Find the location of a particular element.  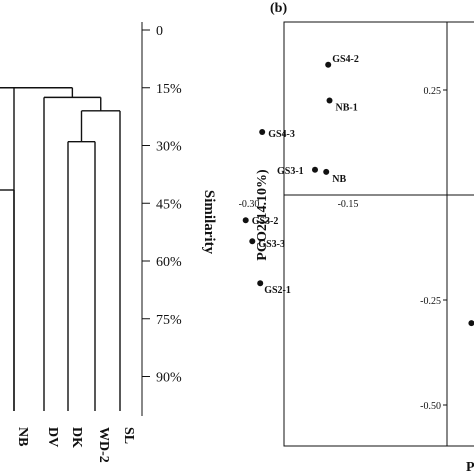

leaf-label: WD-2 is located at coordinates (103, 445).